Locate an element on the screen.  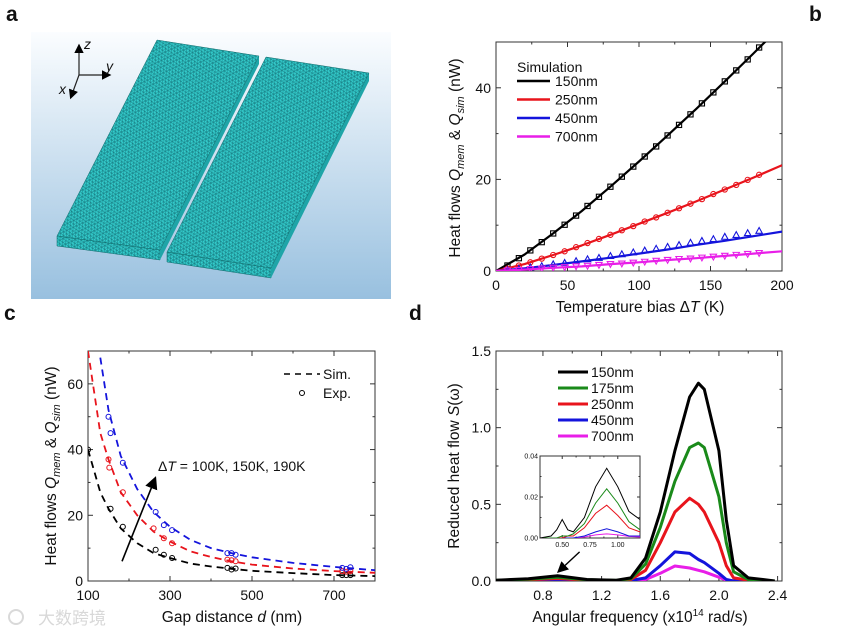
chart-c-heat-flow-vs-gap: 100 300 500 700 0 20 40 60 is located at coordinates (221, 476).